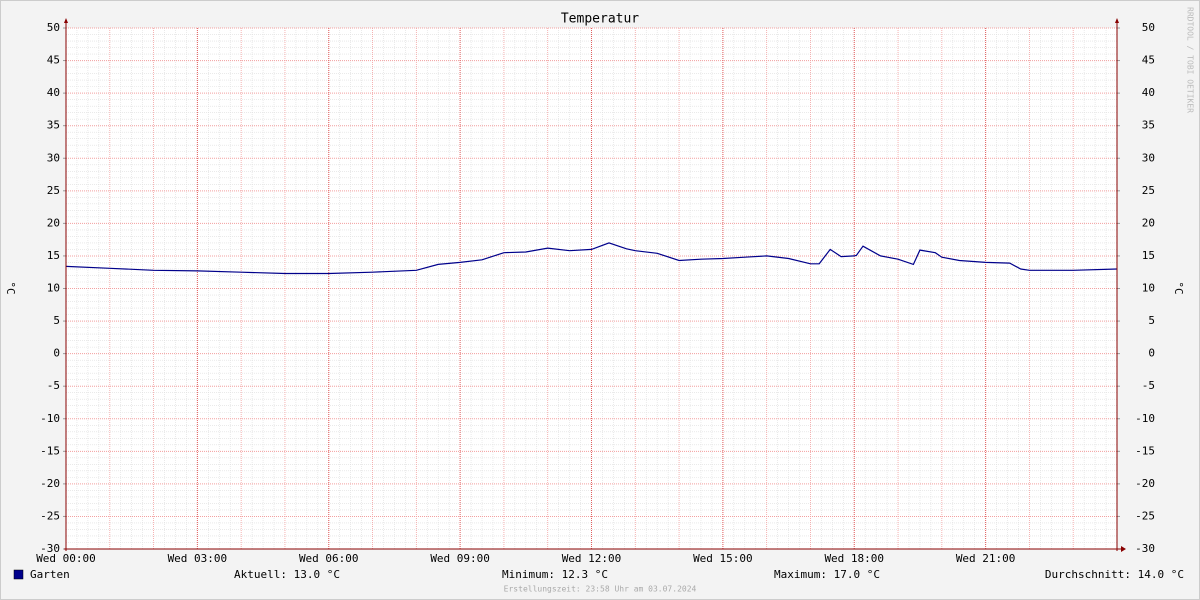  Describe the element at coordinates (1145, 515) in the screenshot. I see `y2-tick-label: -25` at that location.